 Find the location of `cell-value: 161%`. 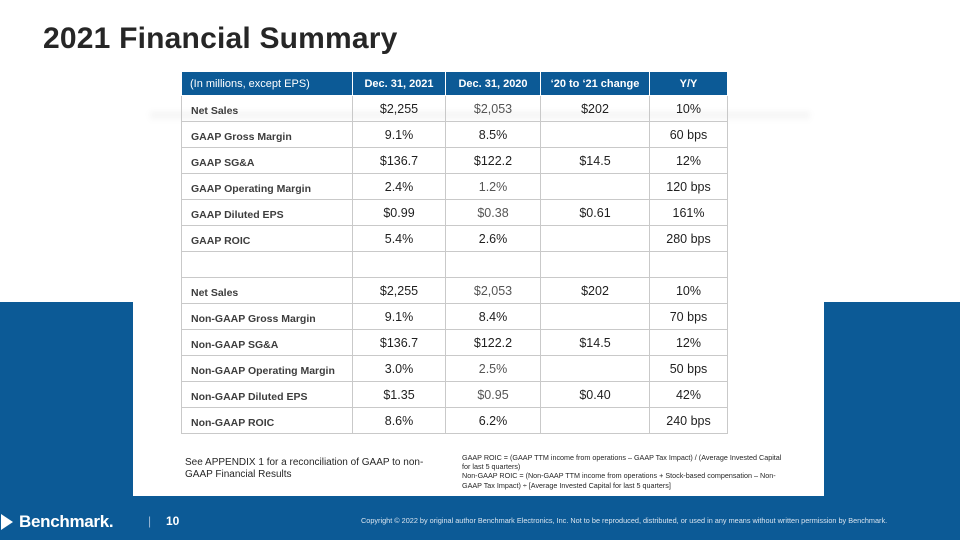

cell-value: 161% is located at coordinates (688, 212).